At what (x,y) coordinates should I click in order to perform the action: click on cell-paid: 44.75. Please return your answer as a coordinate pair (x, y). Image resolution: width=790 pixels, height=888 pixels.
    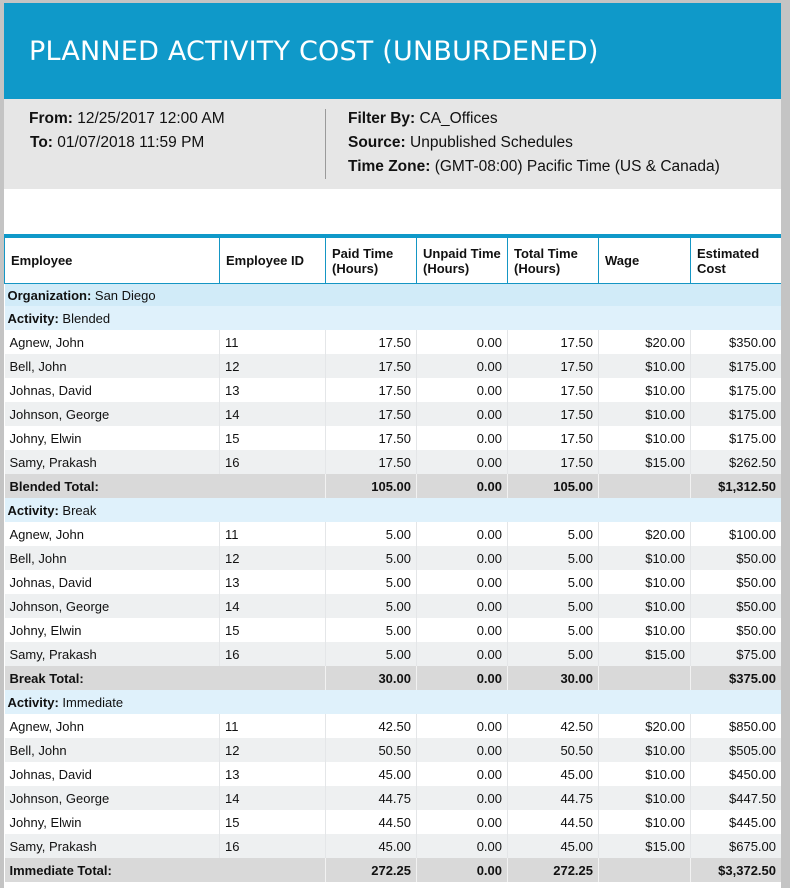
    Looking at the image, I should click on (371, 798).